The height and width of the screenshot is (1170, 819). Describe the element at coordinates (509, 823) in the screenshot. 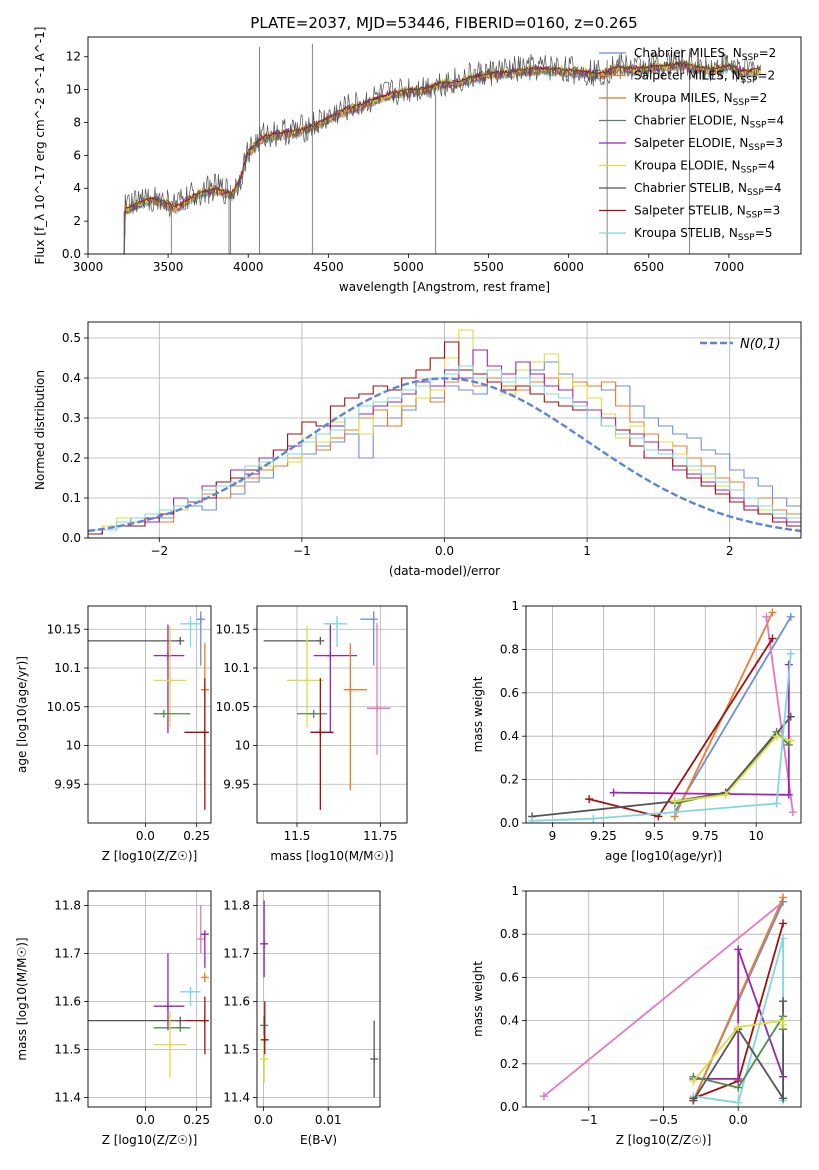

I see `y-tick-label: 0.0` at that location.